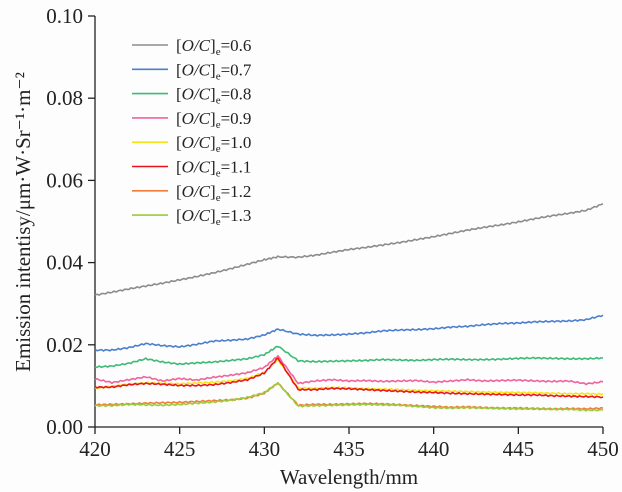 This screenshot has width=622, height=492. I want to click on legend-label: [O/C]e=1.3, so click(213, 217).